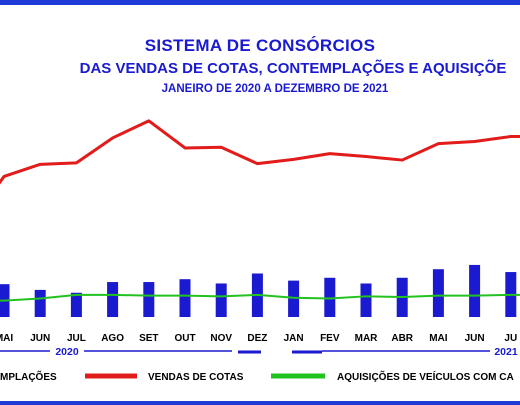  I want to click on year-label-2021: 2021, so click(506, 352).